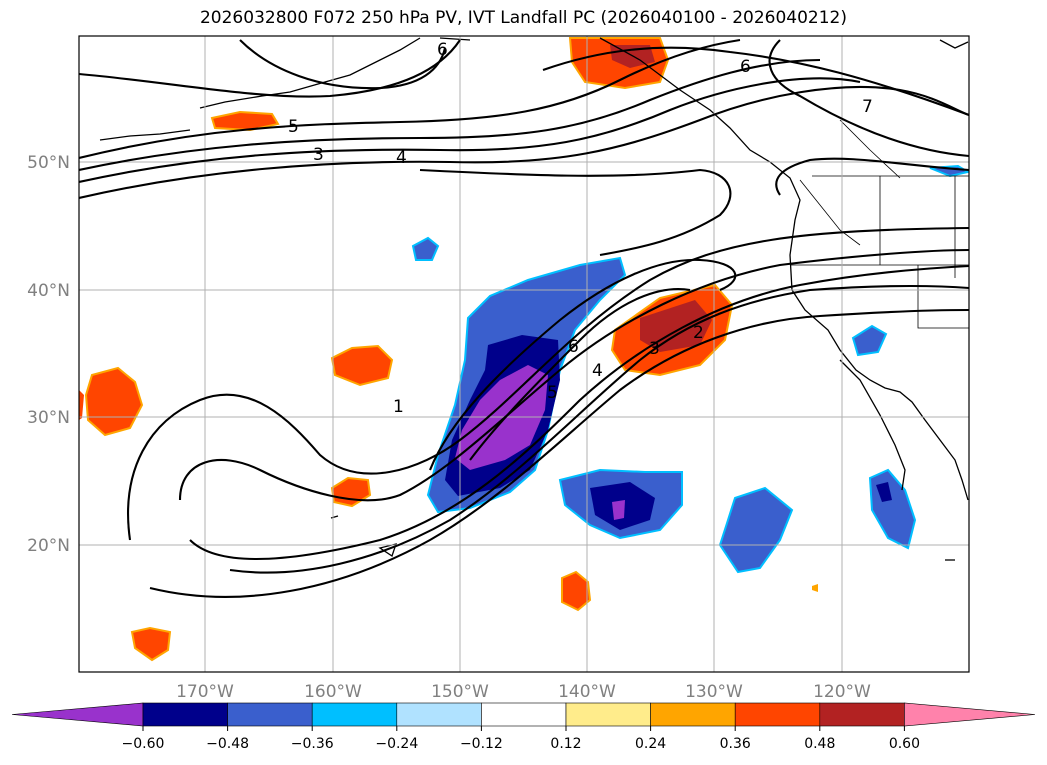  Describe the element at coordinates (904, 744) in the screenshot. I see `colorbar-tick-label: 0.60` at that location.